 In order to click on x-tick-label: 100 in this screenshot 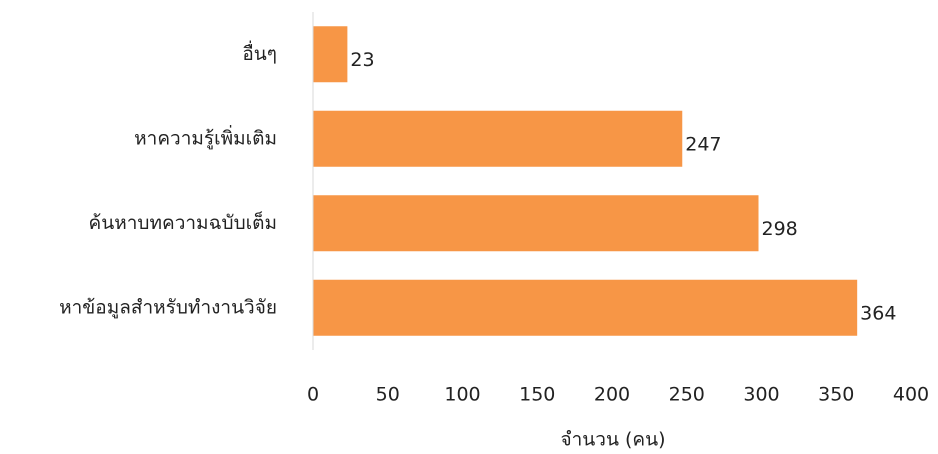, I will do `click(462, 395)`.